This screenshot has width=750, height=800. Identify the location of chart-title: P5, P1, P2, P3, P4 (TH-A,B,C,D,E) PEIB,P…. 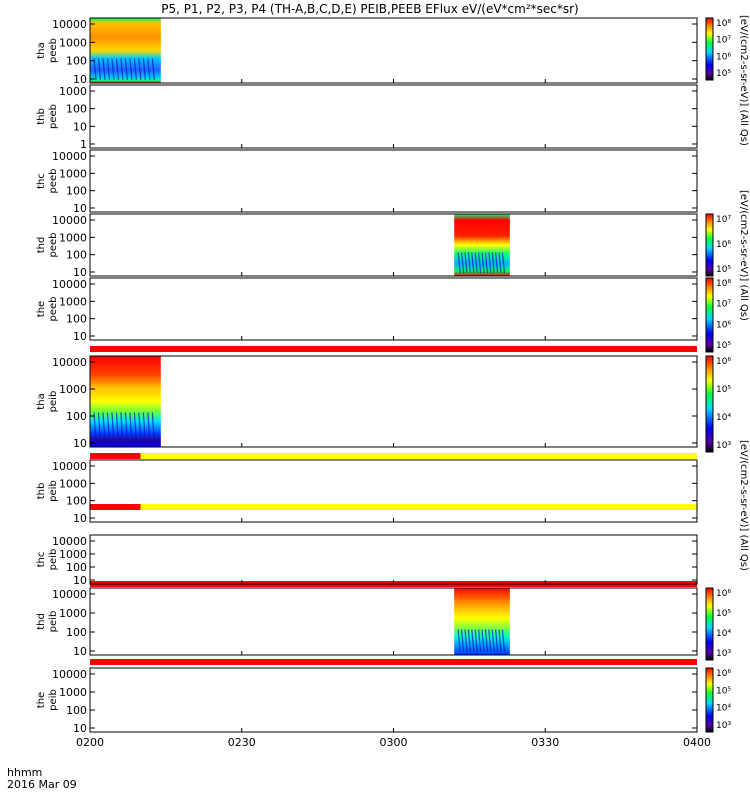
(369, 9).